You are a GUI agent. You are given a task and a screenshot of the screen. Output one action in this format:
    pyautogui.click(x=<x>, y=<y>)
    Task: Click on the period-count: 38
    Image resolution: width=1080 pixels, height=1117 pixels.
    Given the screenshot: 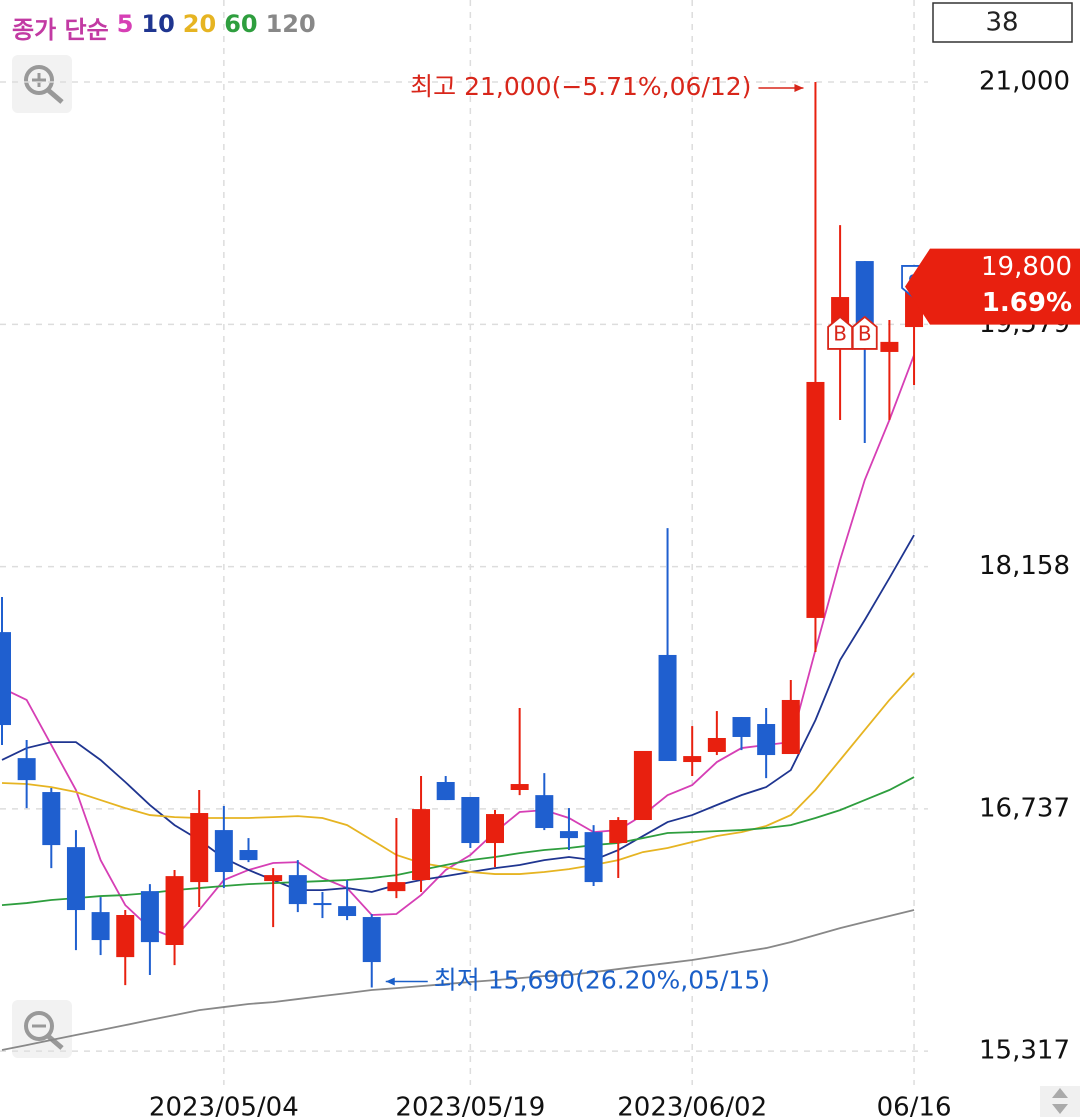 What is the action you would take?
    pyautogui.click(x=1001, y=23)
    